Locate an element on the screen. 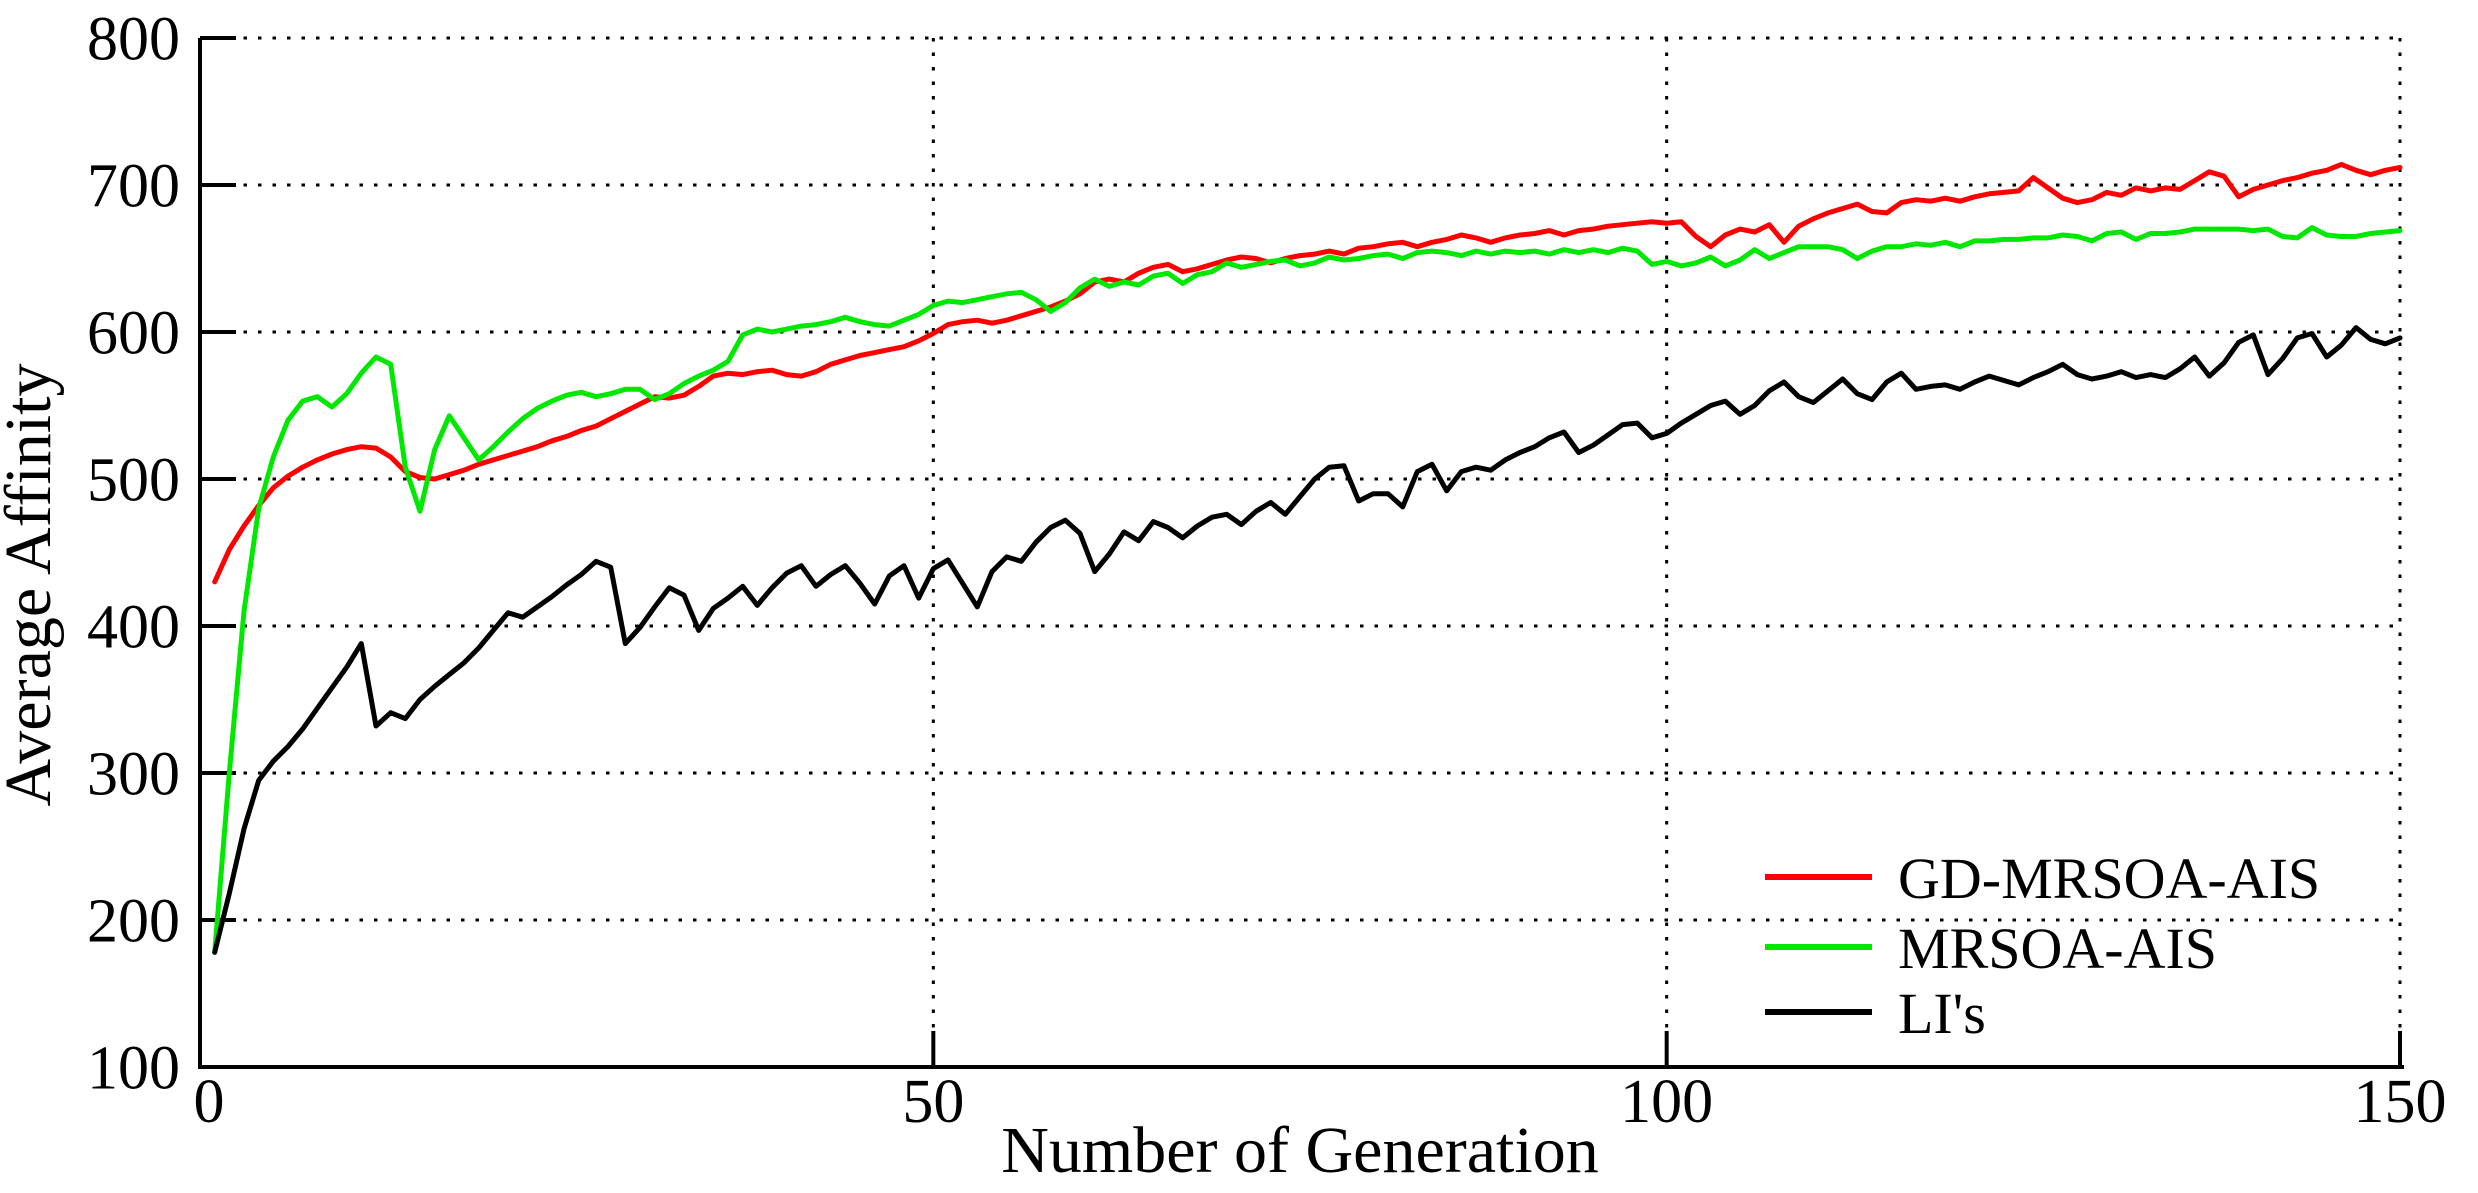 The image size is (2478, 1193). y-tick-label-600: 600 is located at coordinates (133, 334).